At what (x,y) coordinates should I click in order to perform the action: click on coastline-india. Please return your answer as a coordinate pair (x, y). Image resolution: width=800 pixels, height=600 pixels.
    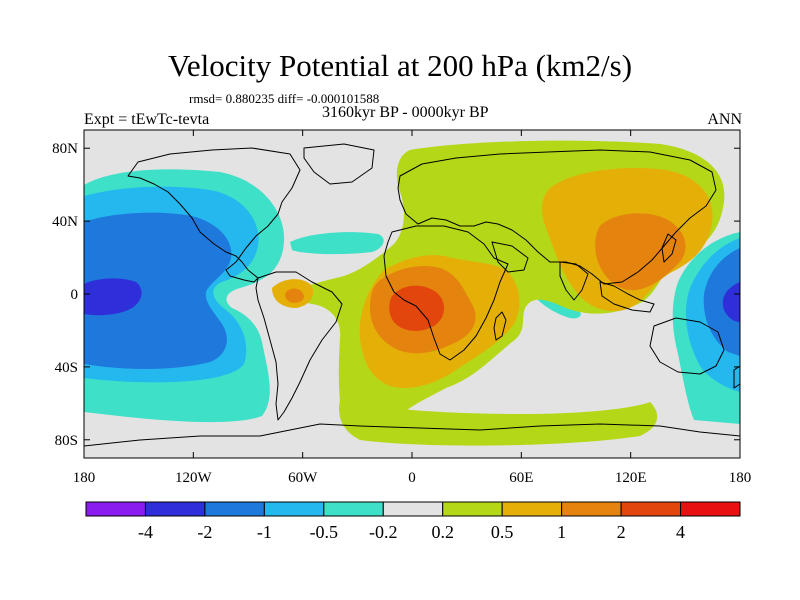
    Looking at the image, I should click on (574, 281).